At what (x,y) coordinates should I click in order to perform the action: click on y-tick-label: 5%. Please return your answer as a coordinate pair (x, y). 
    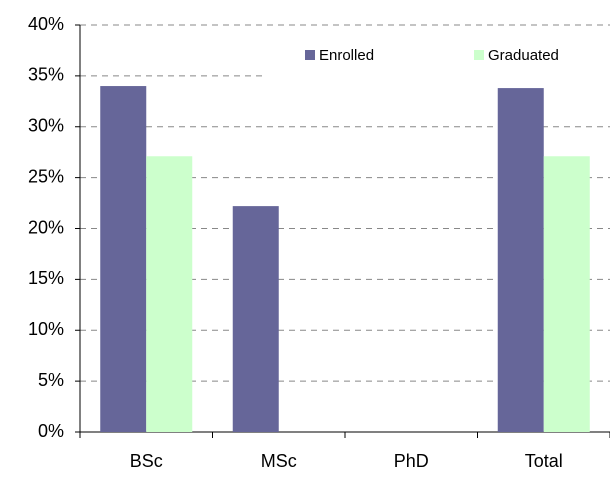
    Looking at the image, I should click on (51, 380).